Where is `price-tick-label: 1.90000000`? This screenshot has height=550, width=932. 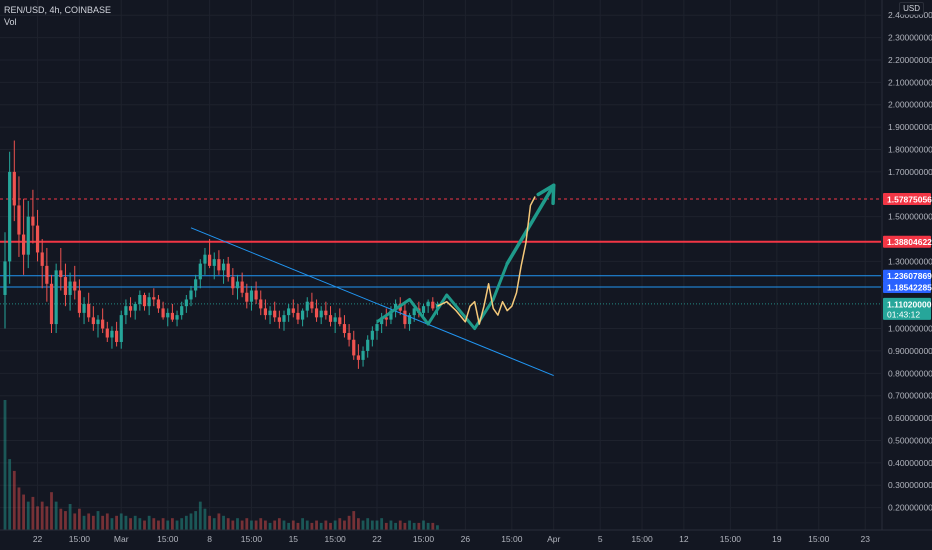
price-tick-label: 1.90000000 is located at coordinates (910, 127).